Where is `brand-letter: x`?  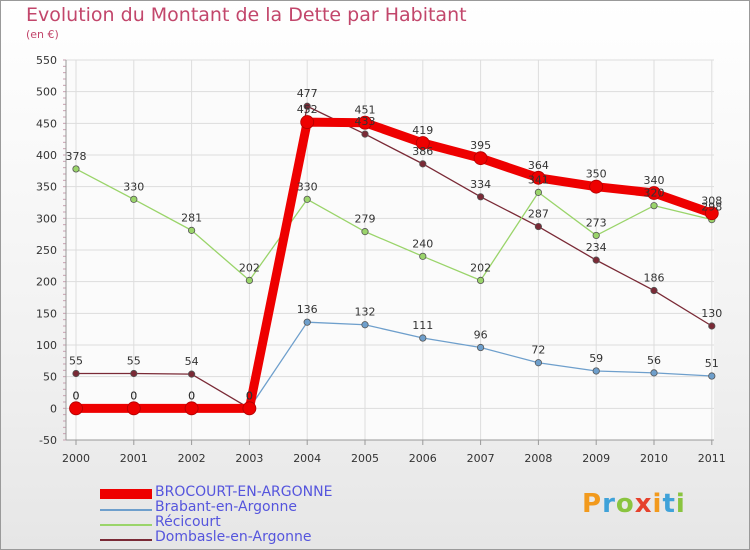 brand-letter: x is located at coordinates (643, 504).